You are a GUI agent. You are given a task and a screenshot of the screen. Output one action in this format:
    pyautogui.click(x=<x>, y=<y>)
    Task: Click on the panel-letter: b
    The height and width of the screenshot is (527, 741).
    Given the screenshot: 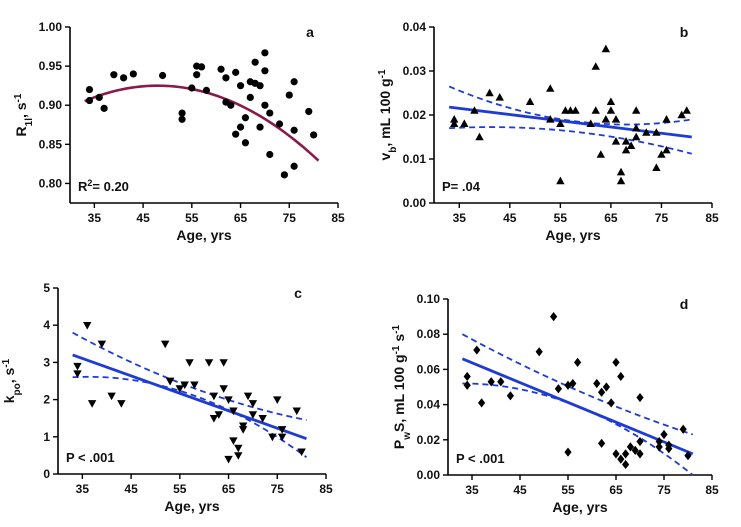 What is the action you would take?
    pyautogui.click(x=684, y=32)
    